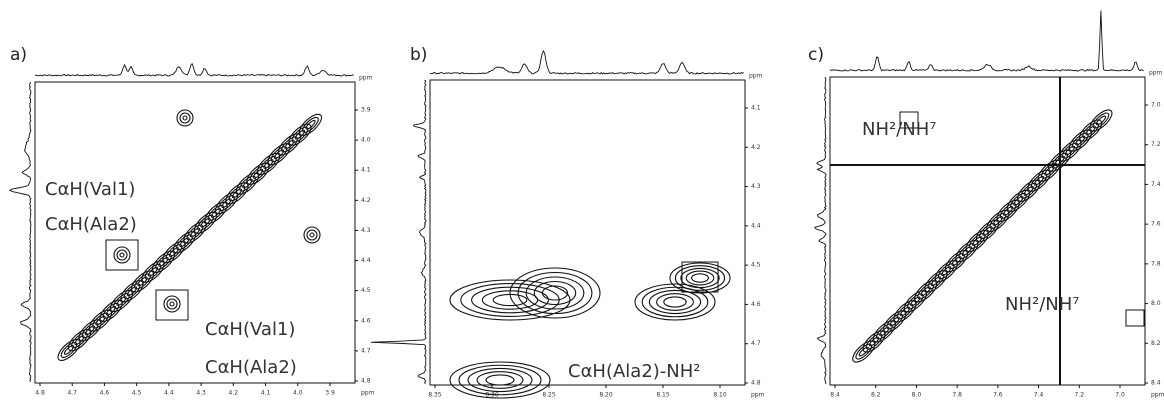  What do you see at coordinates (492, 395) in the screenshot?
I see `x-tick-label: 8.30` at bounding box center [492, 395].